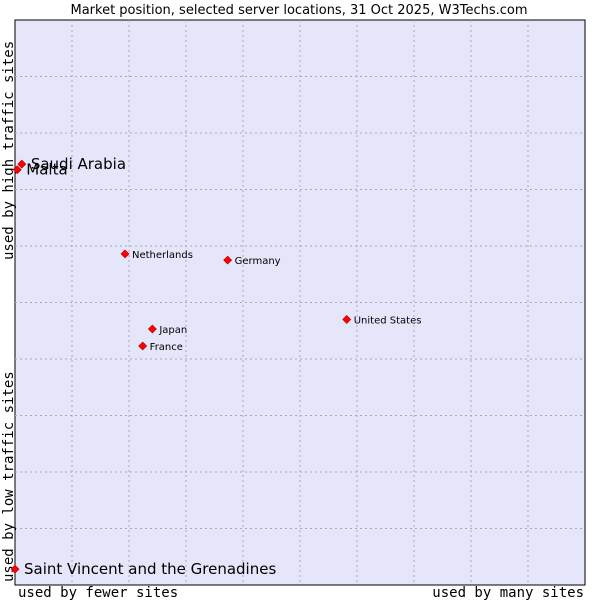 The height and width of the screenshot is (605, 600). What do you see at coordinates (125, 254) in the screenshot?
I see `data-point-netherlands` at bounding box center [125, 254].